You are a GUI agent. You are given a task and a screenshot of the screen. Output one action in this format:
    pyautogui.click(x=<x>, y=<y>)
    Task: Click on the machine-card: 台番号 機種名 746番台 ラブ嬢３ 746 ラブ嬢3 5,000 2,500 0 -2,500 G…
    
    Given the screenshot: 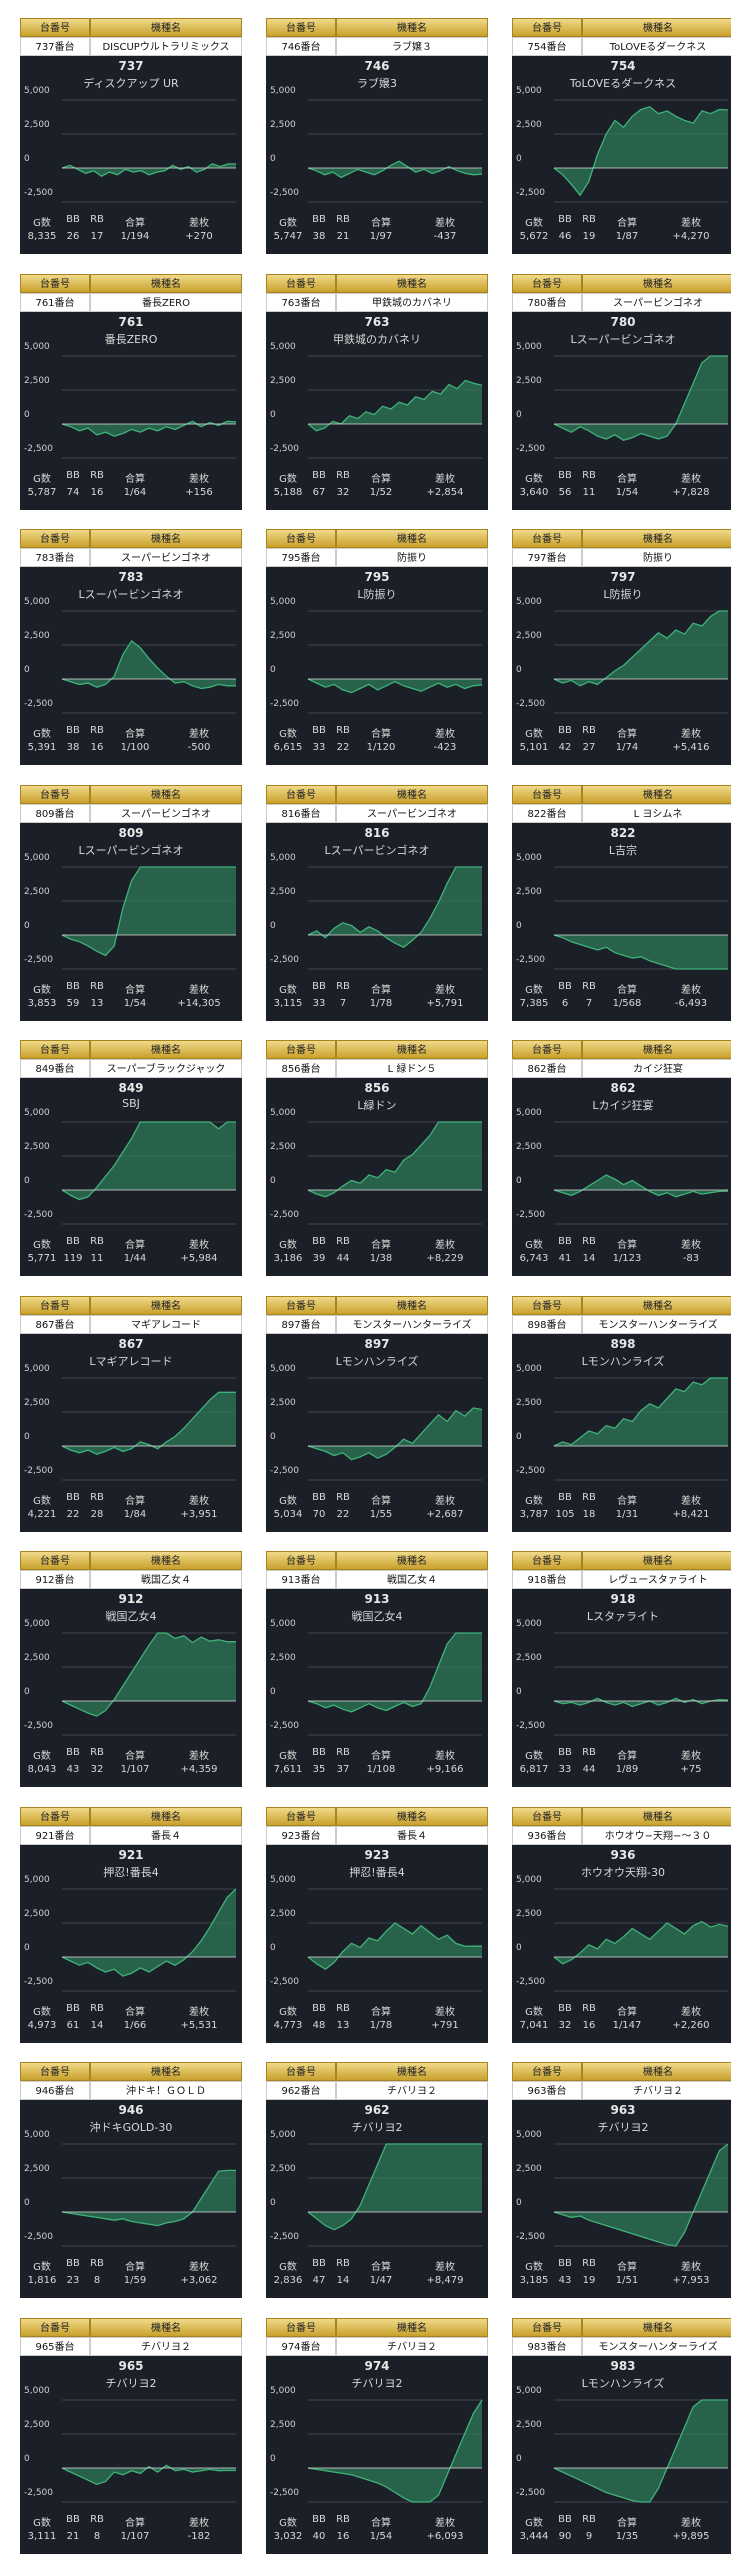 What is the action you would take?
    pyautogui.click(x=377, y=136)
    